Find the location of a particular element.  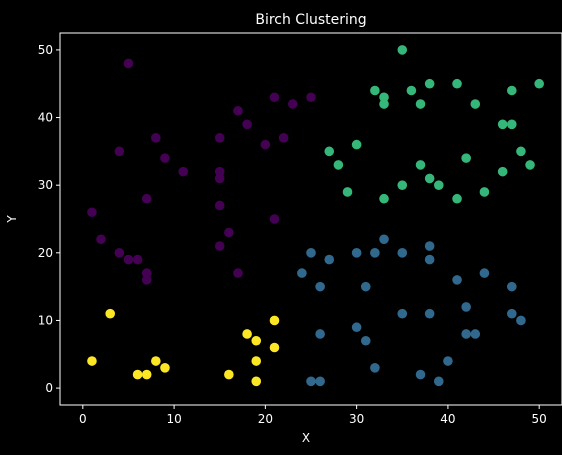

x-axis-ticks: 0 10 20 30 40 50 is located at coordinates (313, 415).